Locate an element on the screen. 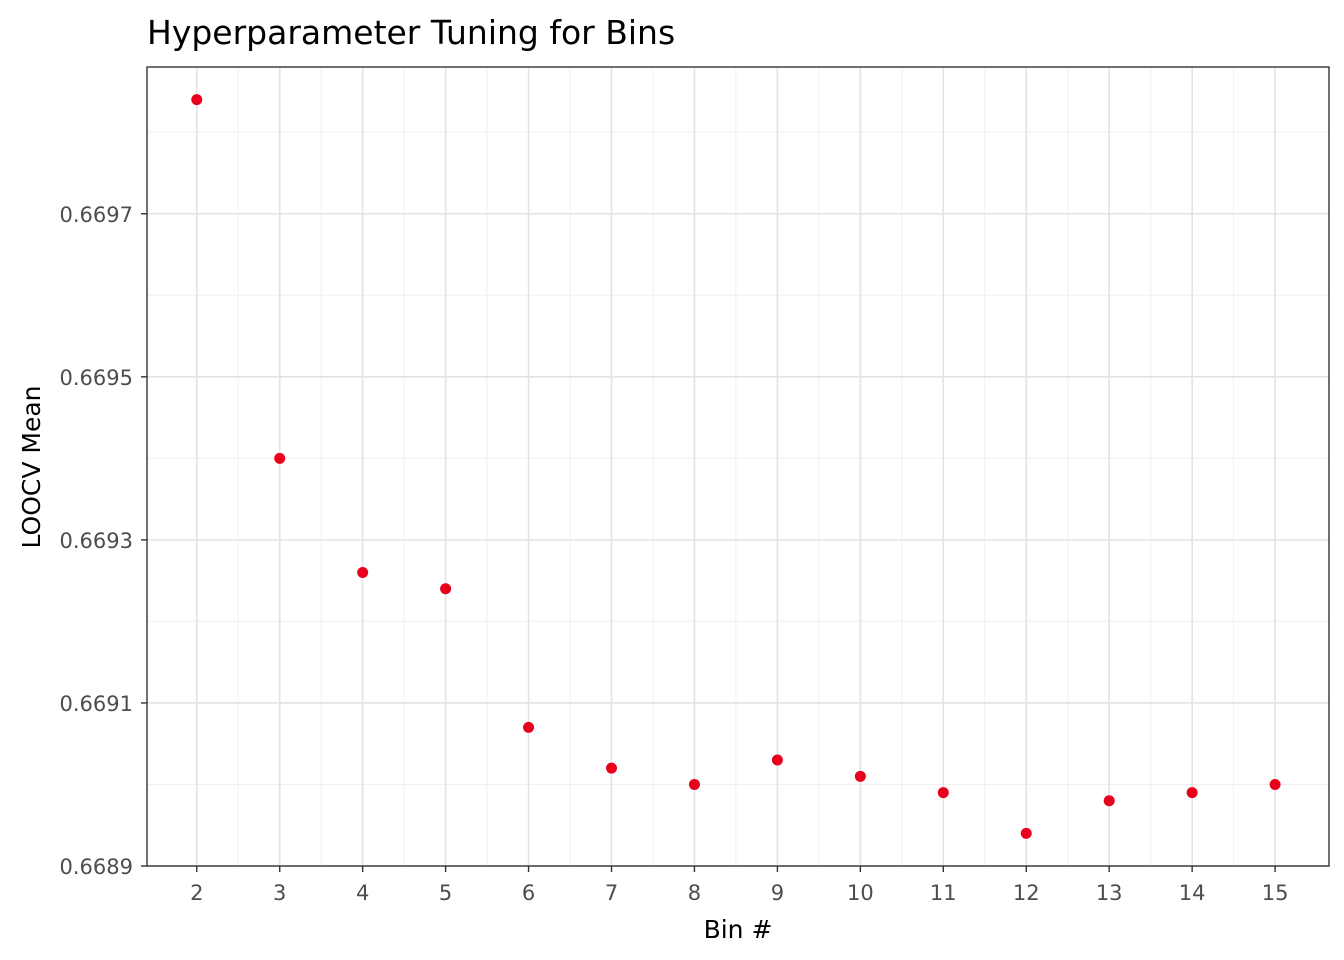 This screenshot has width=1344, height=960. x-tick-label: 4 is located at coordinates (362, 893).